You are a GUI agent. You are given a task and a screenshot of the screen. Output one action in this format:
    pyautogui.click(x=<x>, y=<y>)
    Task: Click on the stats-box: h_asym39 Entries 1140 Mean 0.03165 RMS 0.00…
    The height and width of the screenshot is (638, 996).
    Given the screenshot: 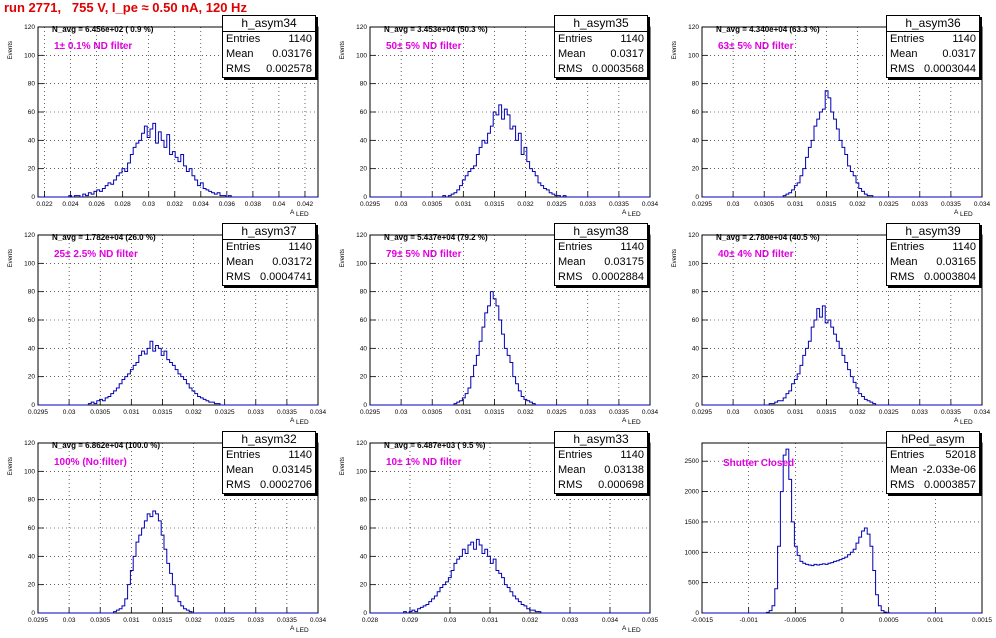 What is the action you would take?
    pyautogui.click(x=933, y=254)
    